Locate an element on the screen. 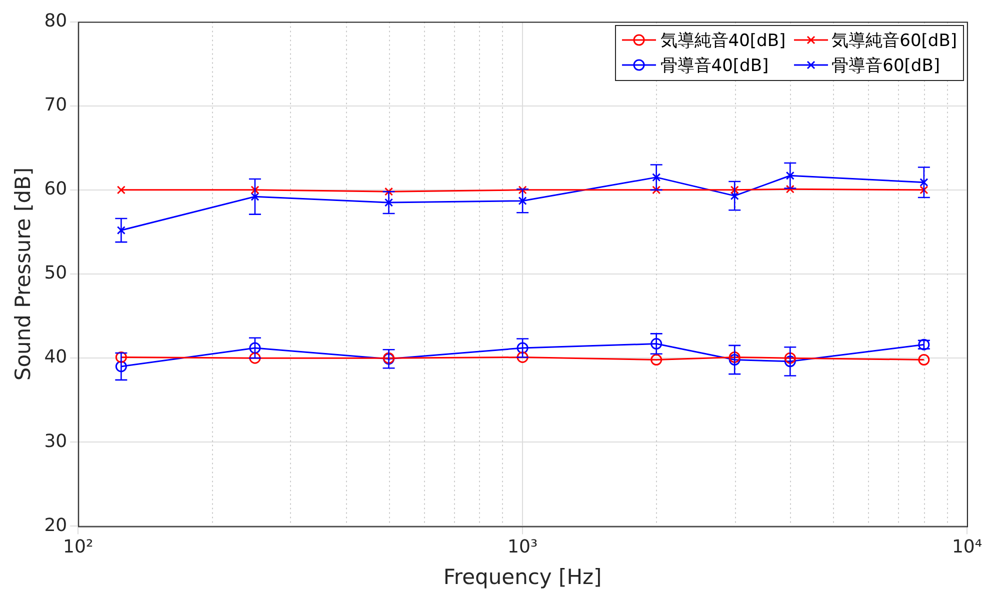 The width and height of the screenshot is (995, 603). x-axis-title: Frequency [Hz] is located at coordinates (522, 576).